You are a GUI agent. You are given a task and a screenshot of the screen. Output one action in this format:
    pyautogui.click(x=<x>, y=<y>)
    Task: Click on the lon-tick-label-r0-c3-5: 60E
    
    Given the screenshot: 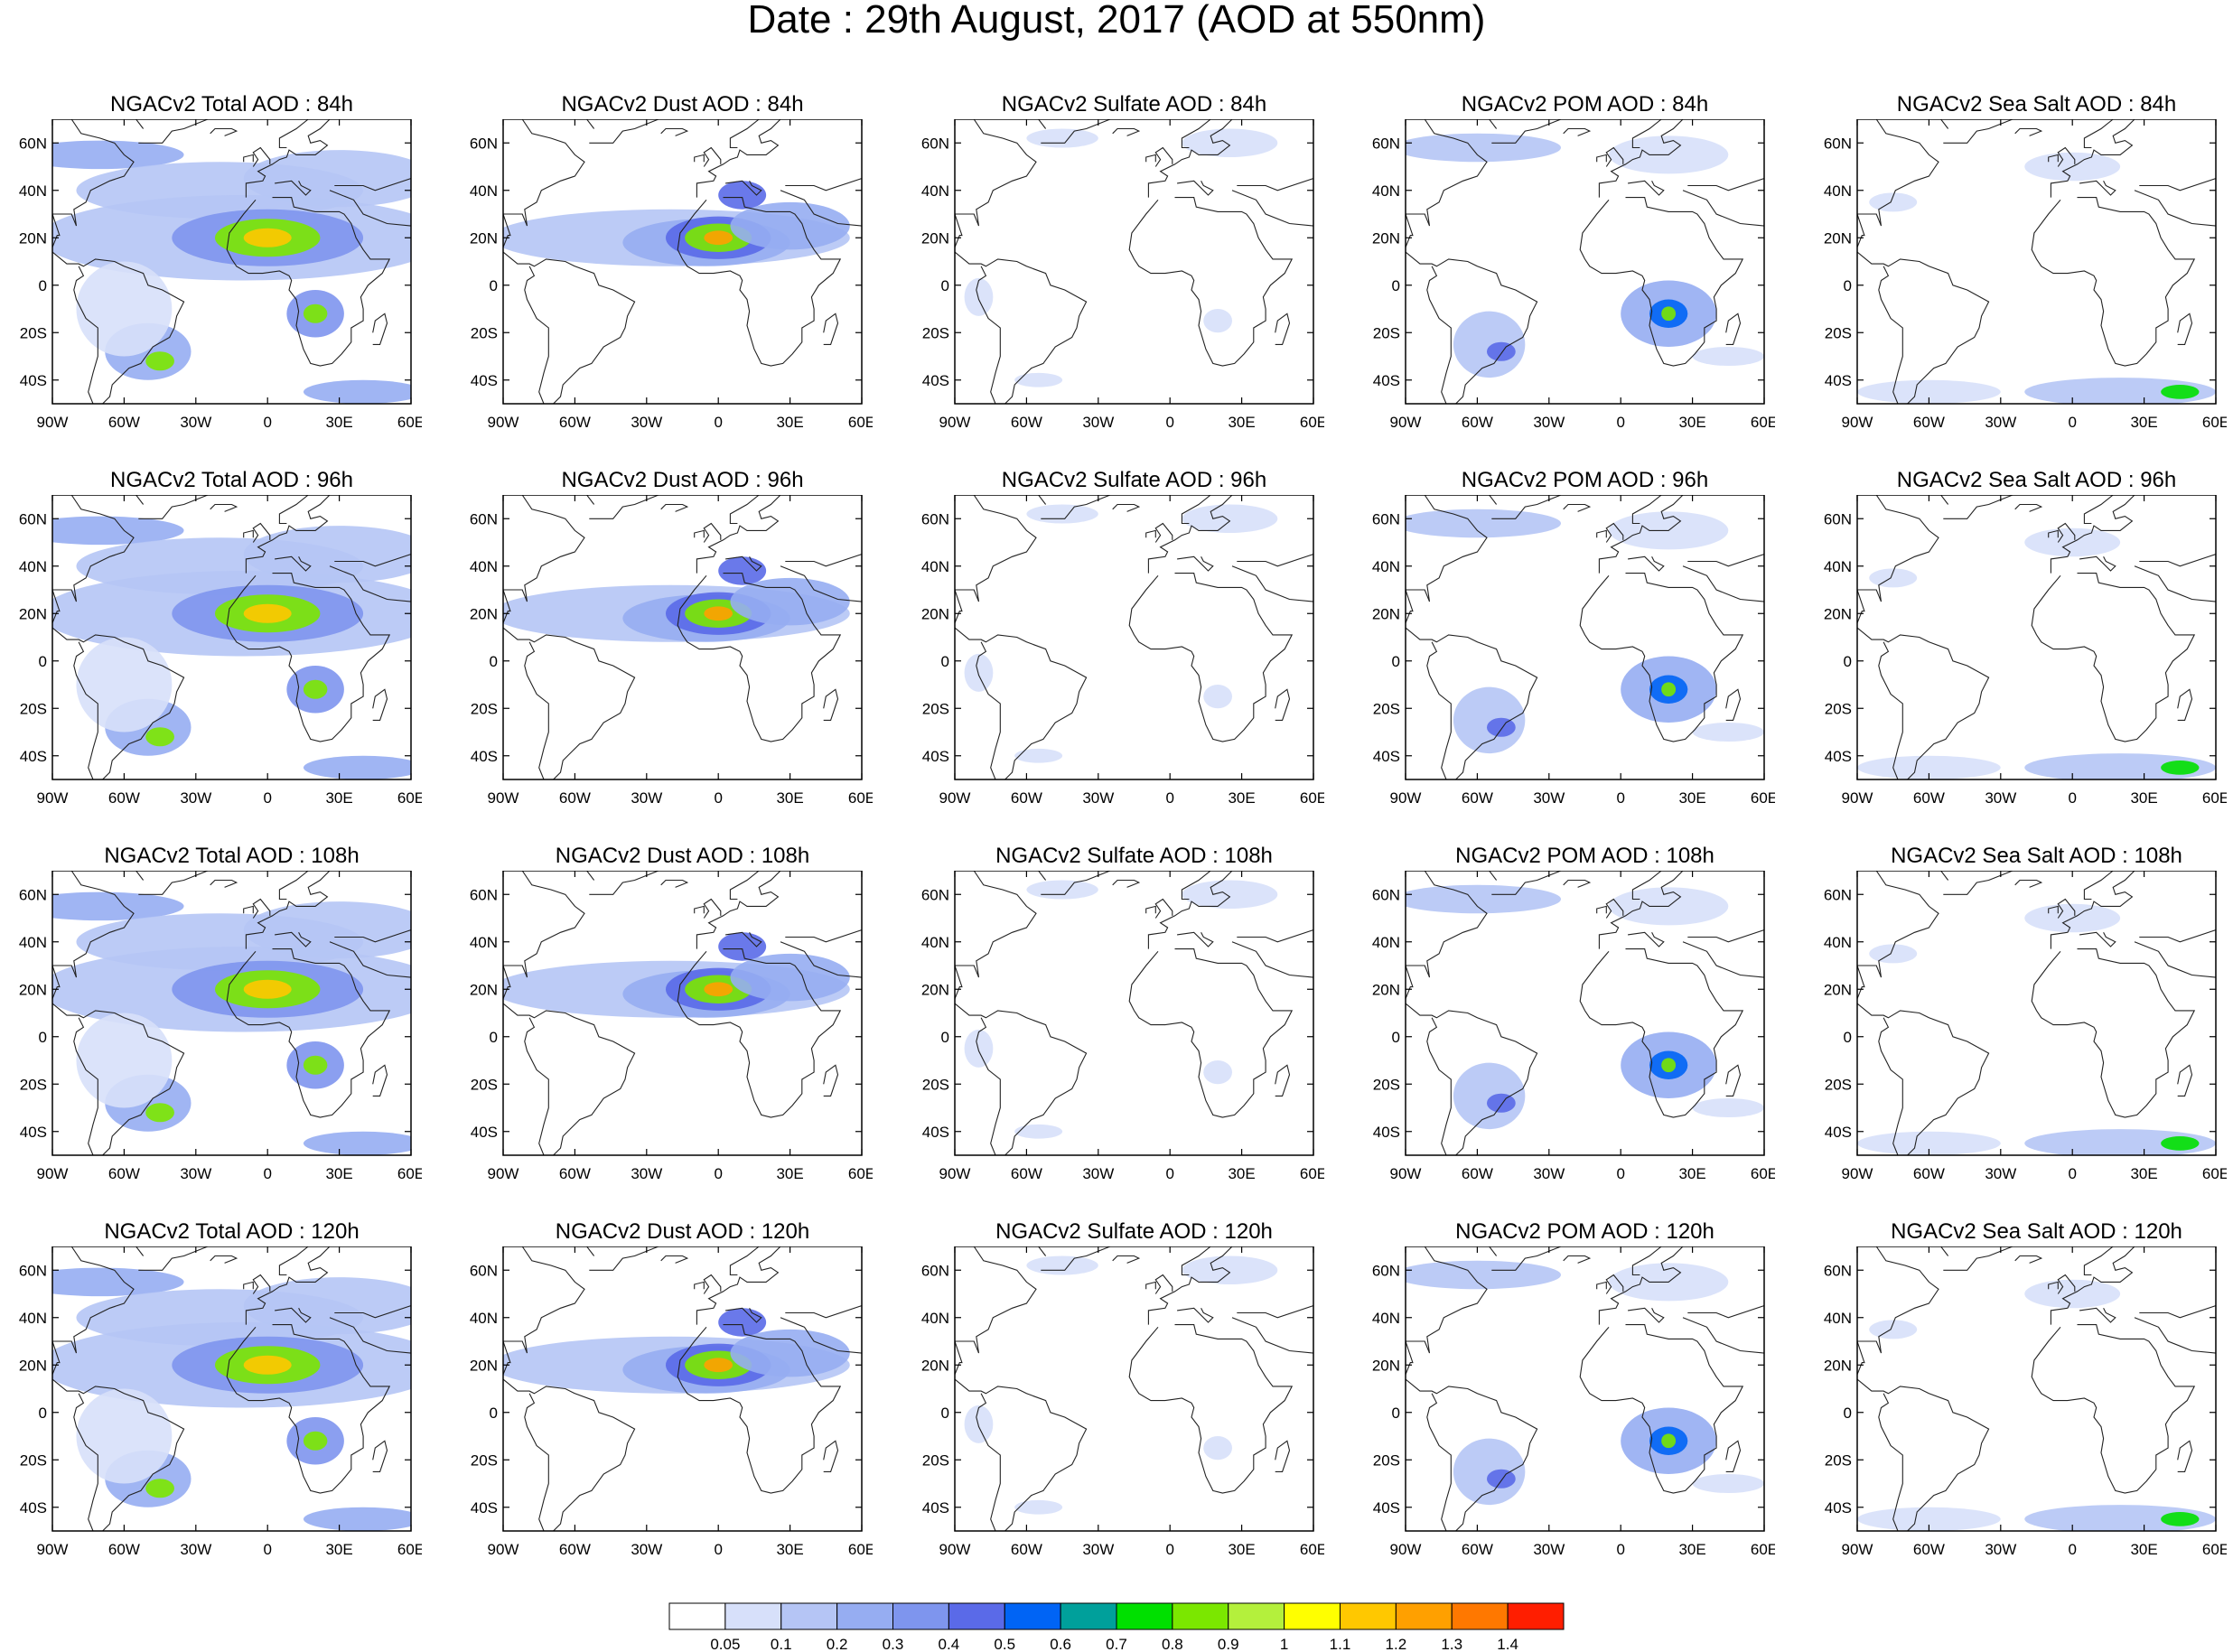 What is the action you would take?
    pyautogui.click(x=1763, y=422)
    